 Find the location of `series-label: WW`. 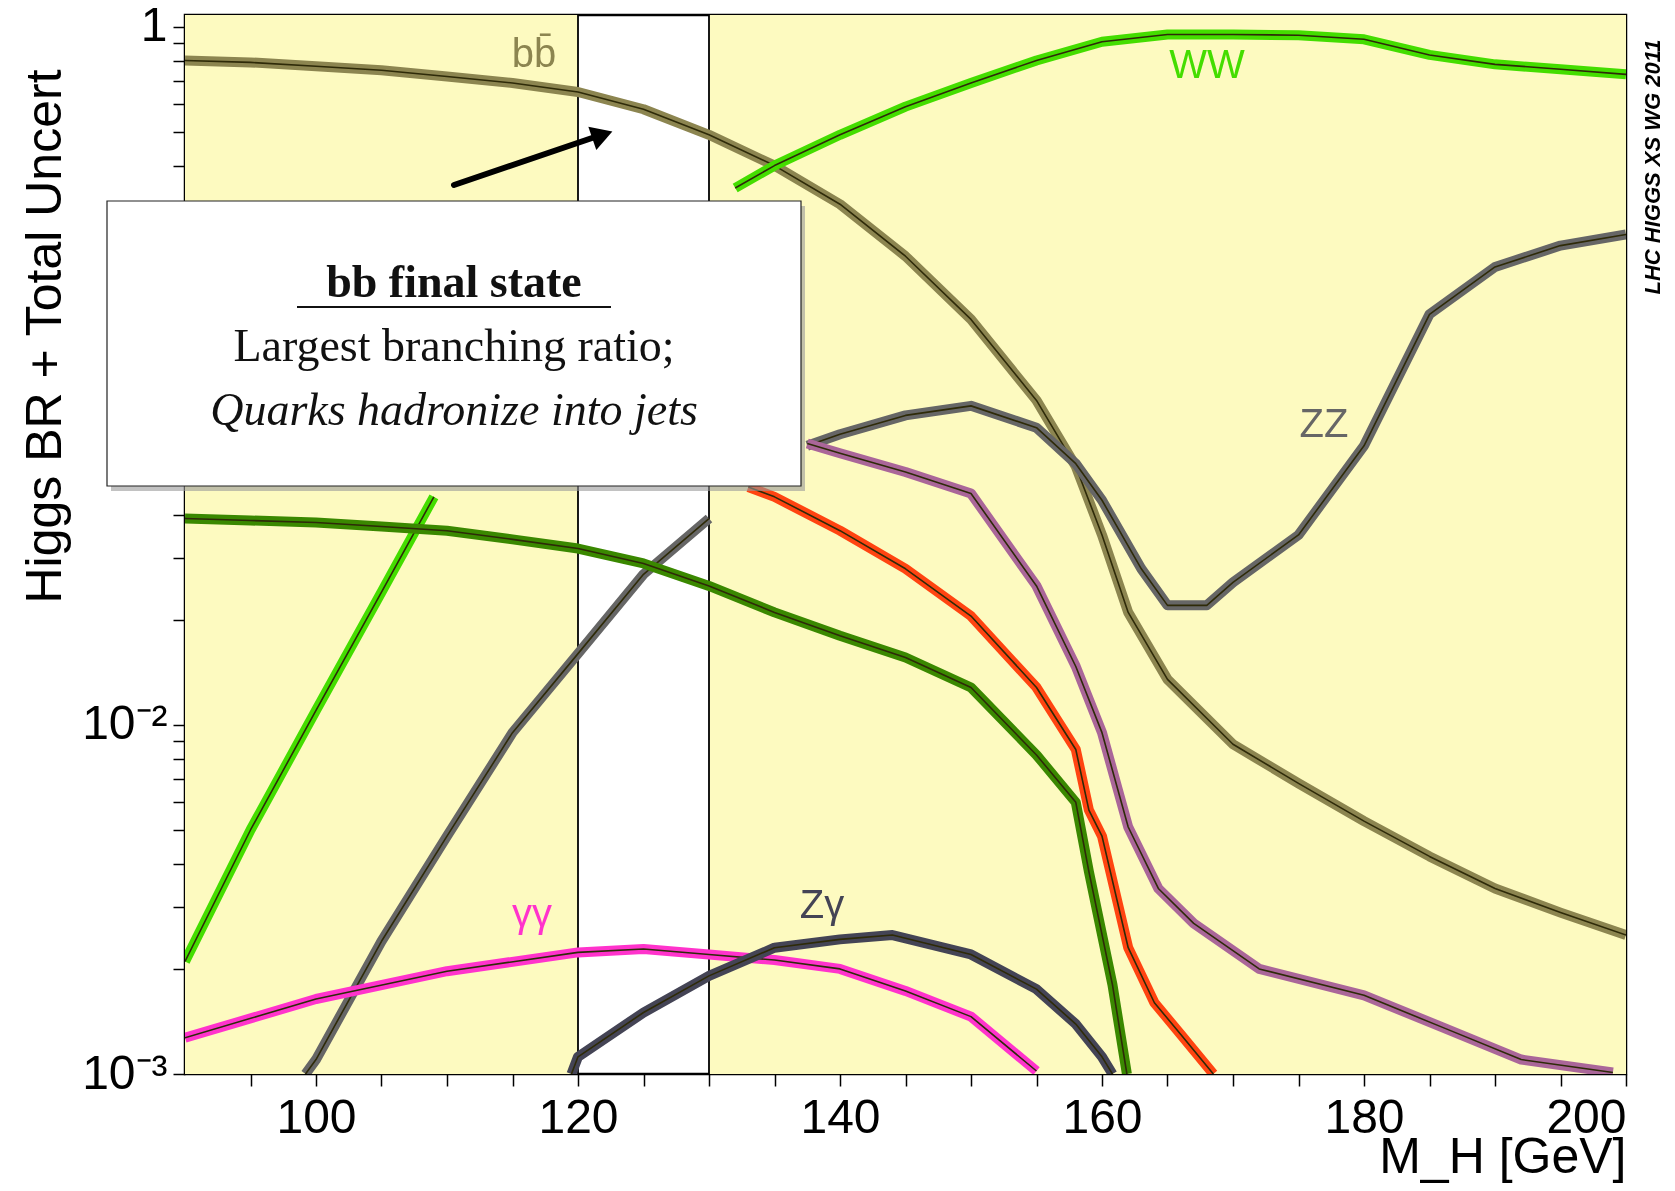

series-label: WW is located at coordinates (1207, 64).